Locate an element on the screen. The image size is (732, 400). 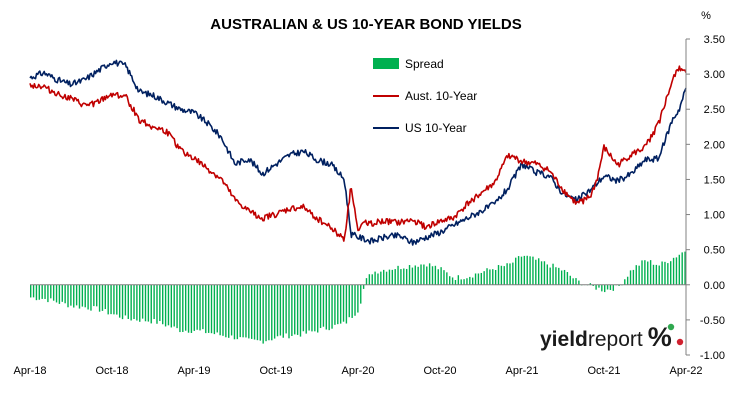
yieldreport-logo: yieldreport% is located at coordinates (612, 337).